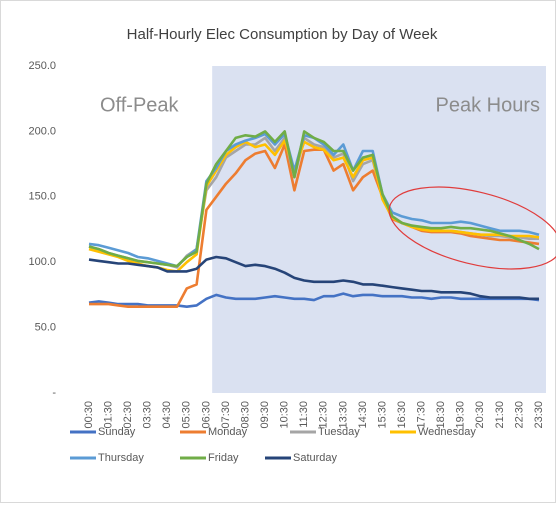 The width and height of the screenshot is (556, 508). I want to click on x-tick-label: 01:30, so click(108, 415).